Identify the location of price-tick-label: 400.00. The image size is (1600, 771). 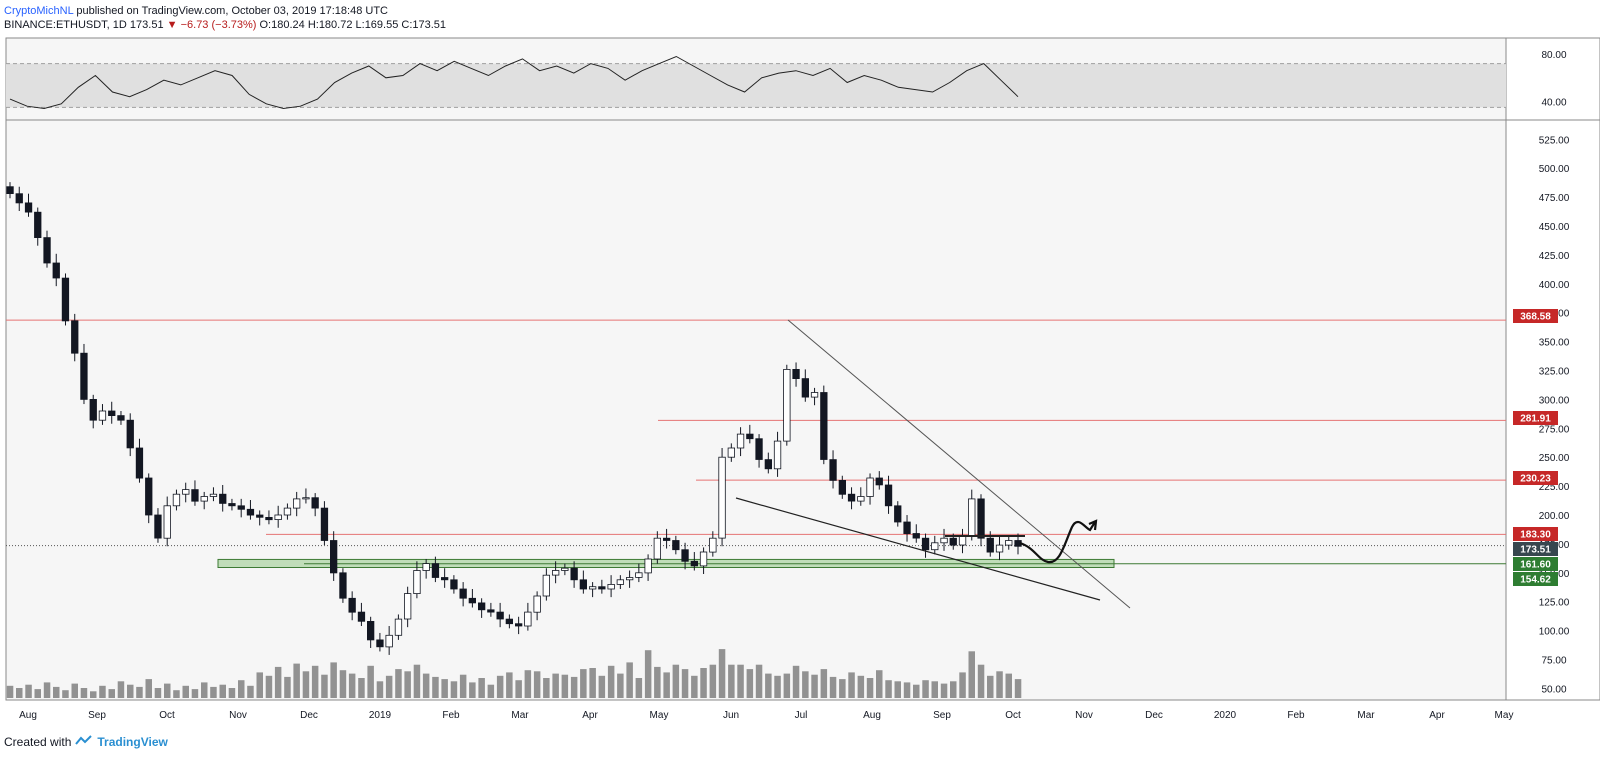
(1554, 285).